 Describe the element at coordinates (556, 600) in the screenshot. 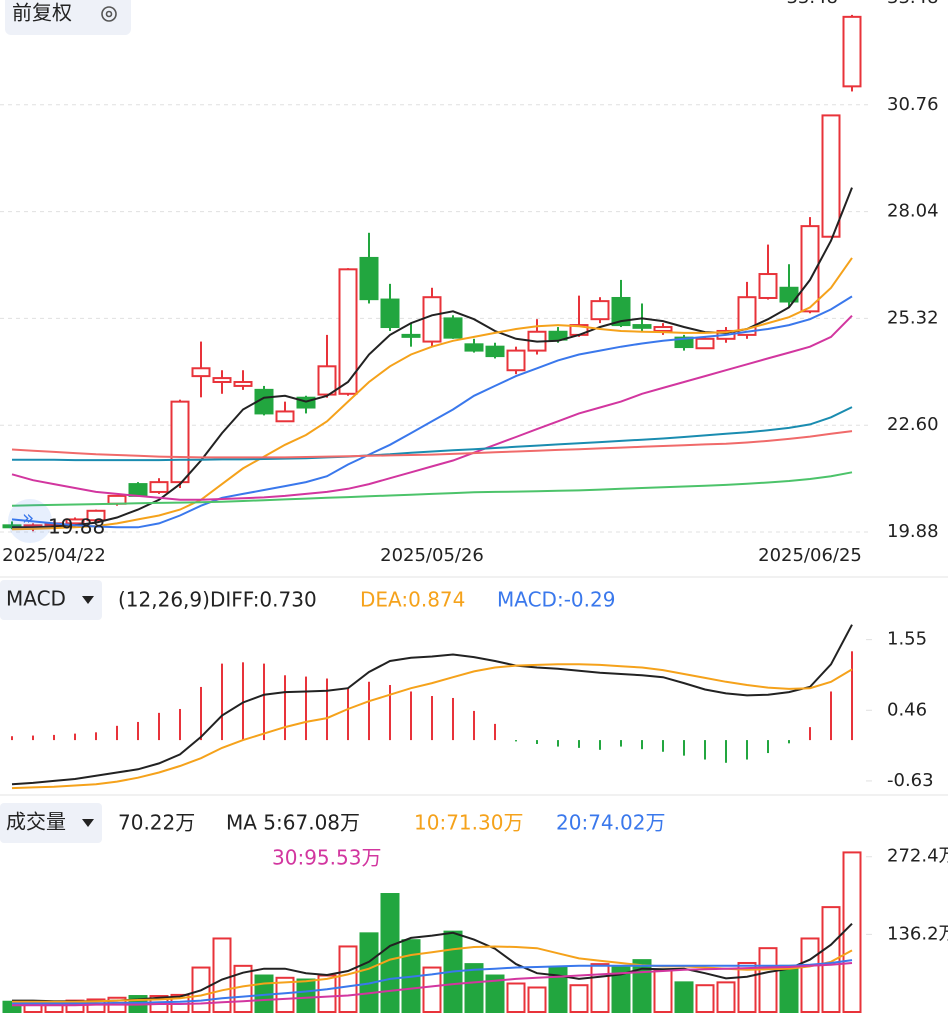

I see `macd-info: MACD:-0.29` at that location.